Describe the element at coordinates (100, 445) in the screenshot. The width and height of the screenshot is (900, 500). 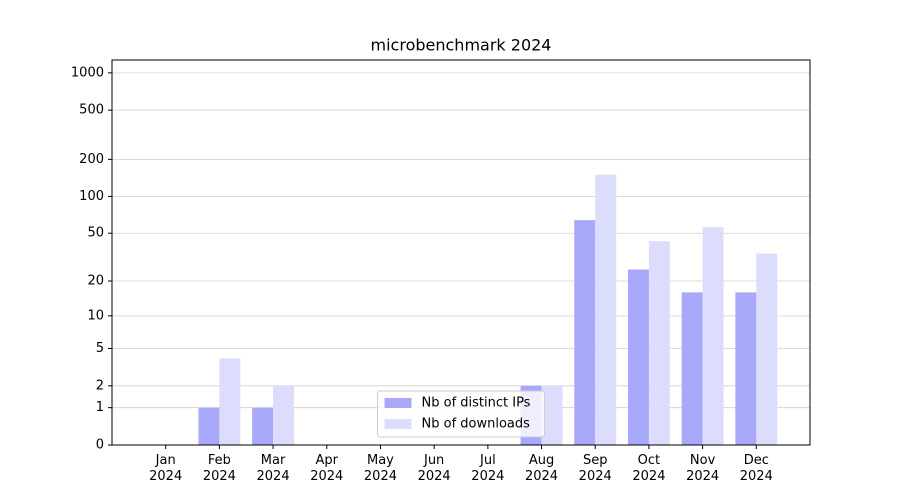
I see `y-tick-label: 0` at that location.